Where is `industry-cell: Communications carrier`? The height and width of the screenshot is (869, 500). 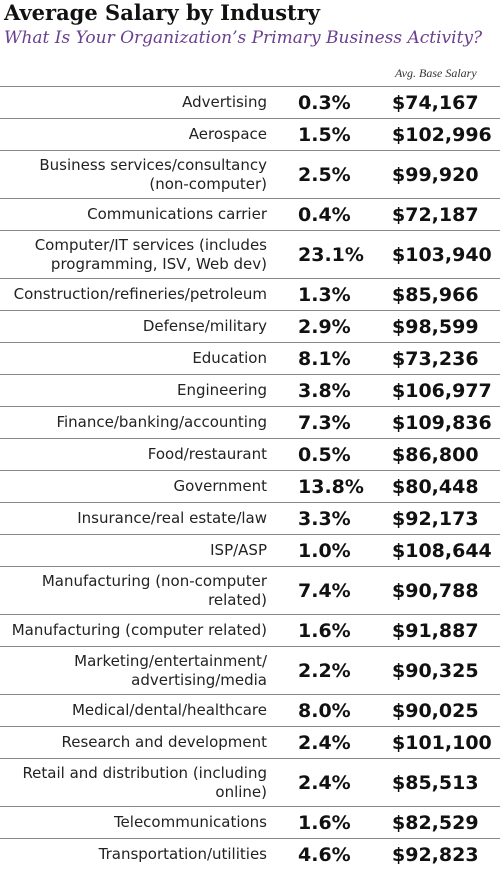
industry-cell: Communications carrier is located at coordinates (177, 214).